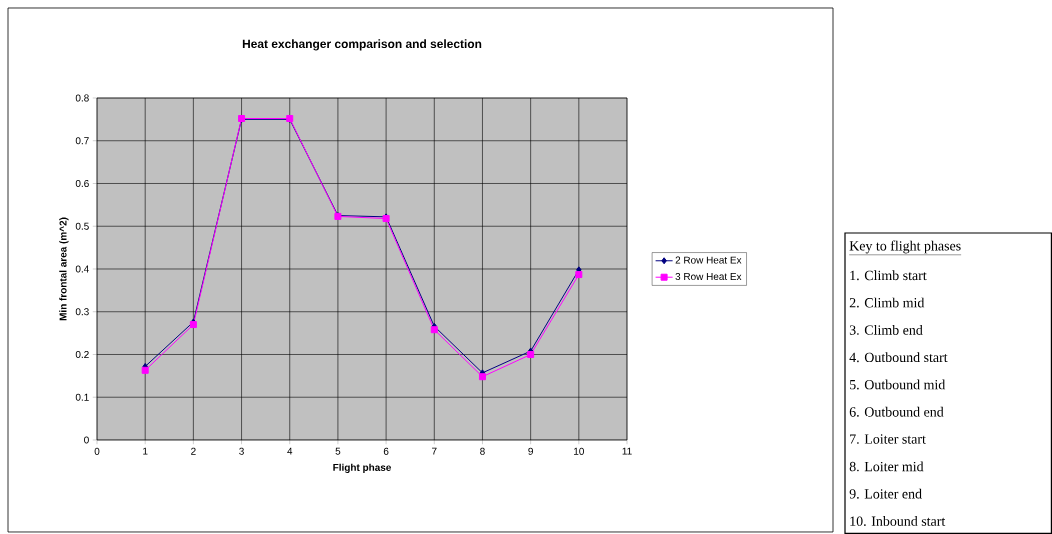 The width and height of the screenshot is (1052, 534). I want to click on legend-label: 2 Row Heat Ex, so click(708, 260).